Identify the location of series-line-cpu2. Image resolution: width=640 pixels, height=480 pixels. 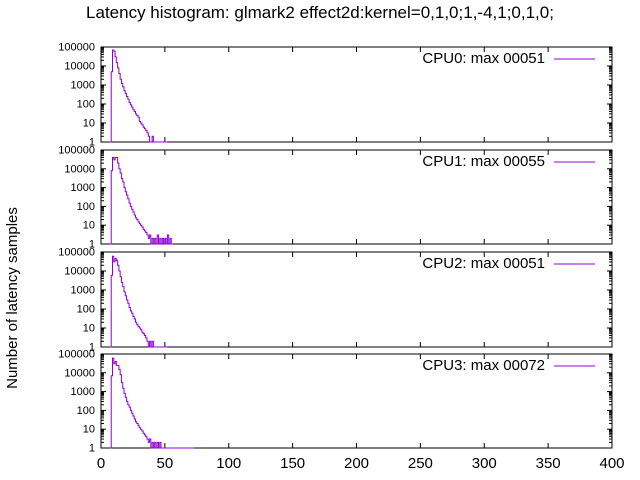
(138, 301).